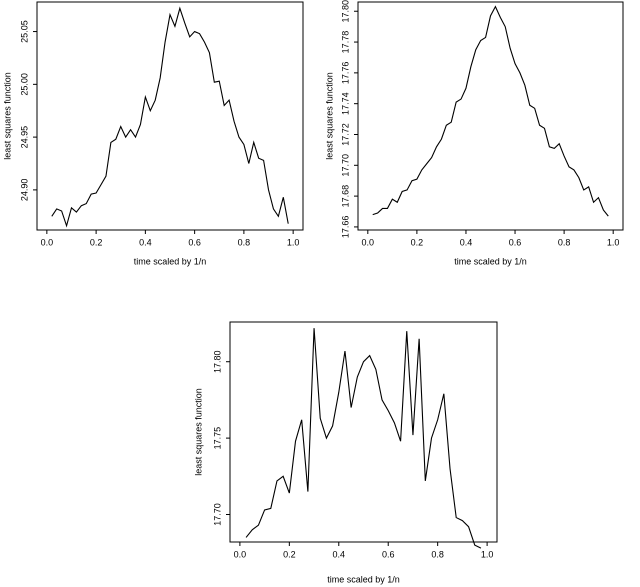 Image resolution: width=640 pixels, height=587 pixels. Describe the element at coordinates (345, 73) in the screenshot. I see `y-tick-label: 17.76` at that location.